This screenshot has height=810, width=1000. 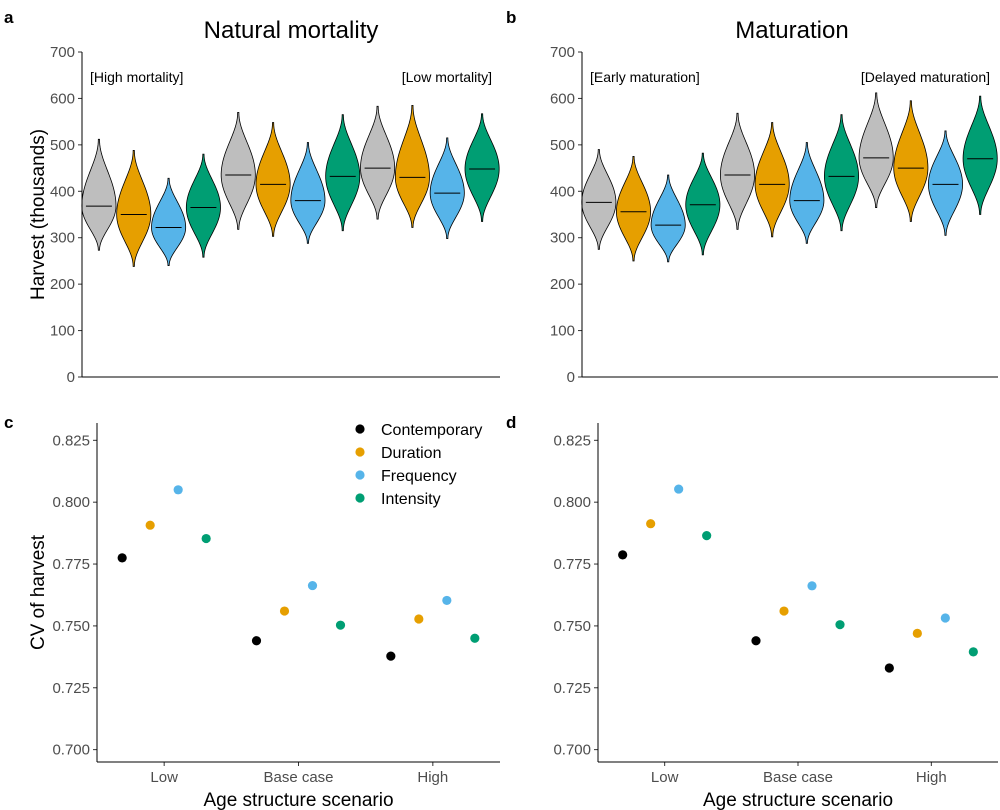 I want to click on panel-letter-d: d, so click(x=511, y=422).